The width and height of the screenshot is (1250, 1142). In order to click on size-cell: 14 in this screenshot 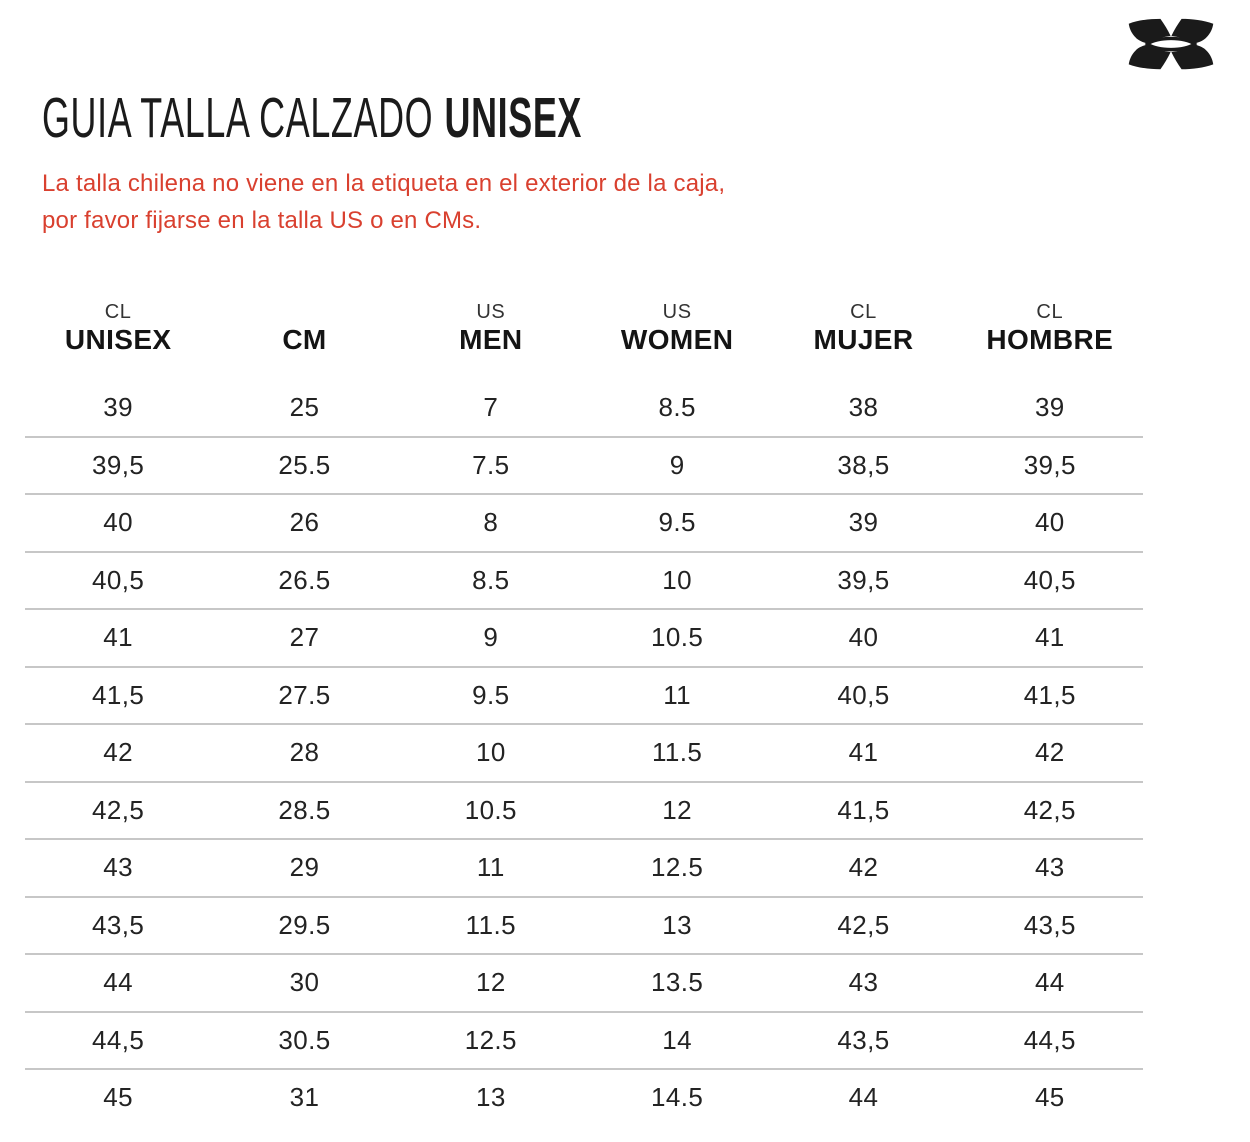, I will do `click(677, 1039)`.